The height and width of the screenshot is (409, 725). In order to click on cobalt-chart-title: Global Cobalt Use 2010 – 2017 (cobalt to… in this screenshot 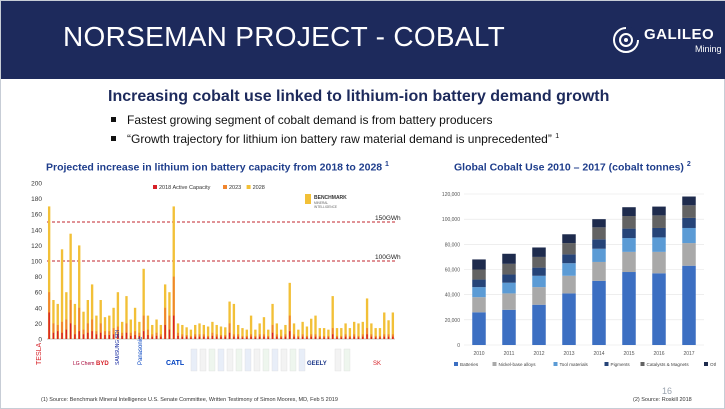, I will do `click(572, 167)`.